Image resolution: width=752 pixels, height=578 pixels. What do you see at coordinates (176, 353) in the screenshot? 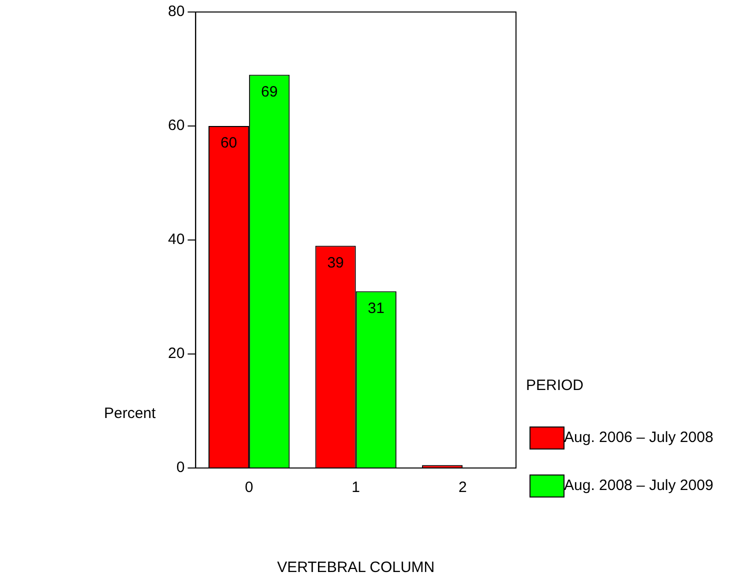
I see `y-tick-label: 20` at bounding box center [176, 353].